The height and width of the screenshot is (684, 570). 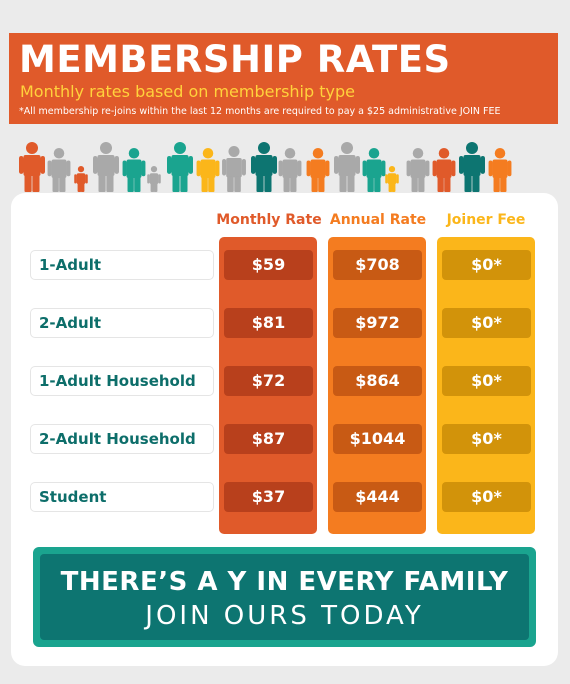 I want to click on family-people-icon, so click(x=286, y=165).